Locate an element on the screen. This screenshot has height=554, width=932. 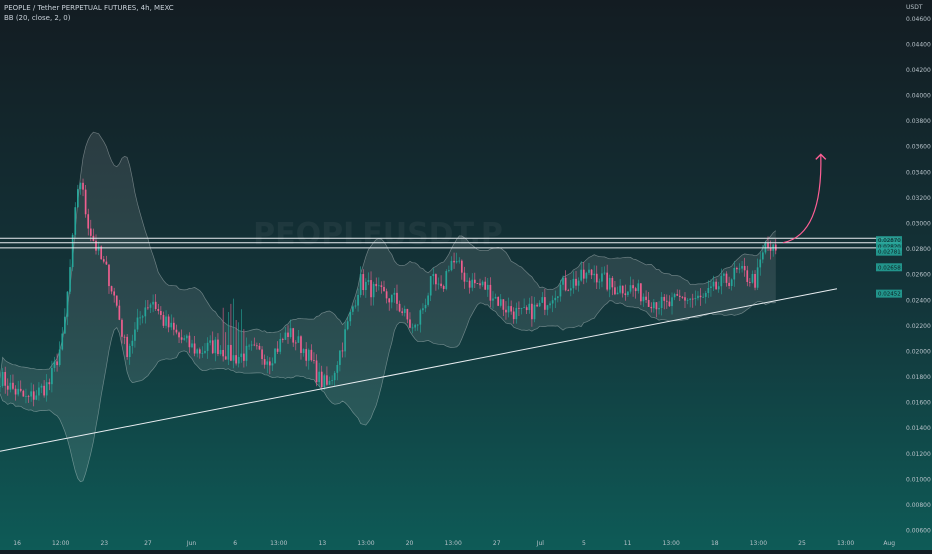
projection-arrow is located at coordinates (802, 199).